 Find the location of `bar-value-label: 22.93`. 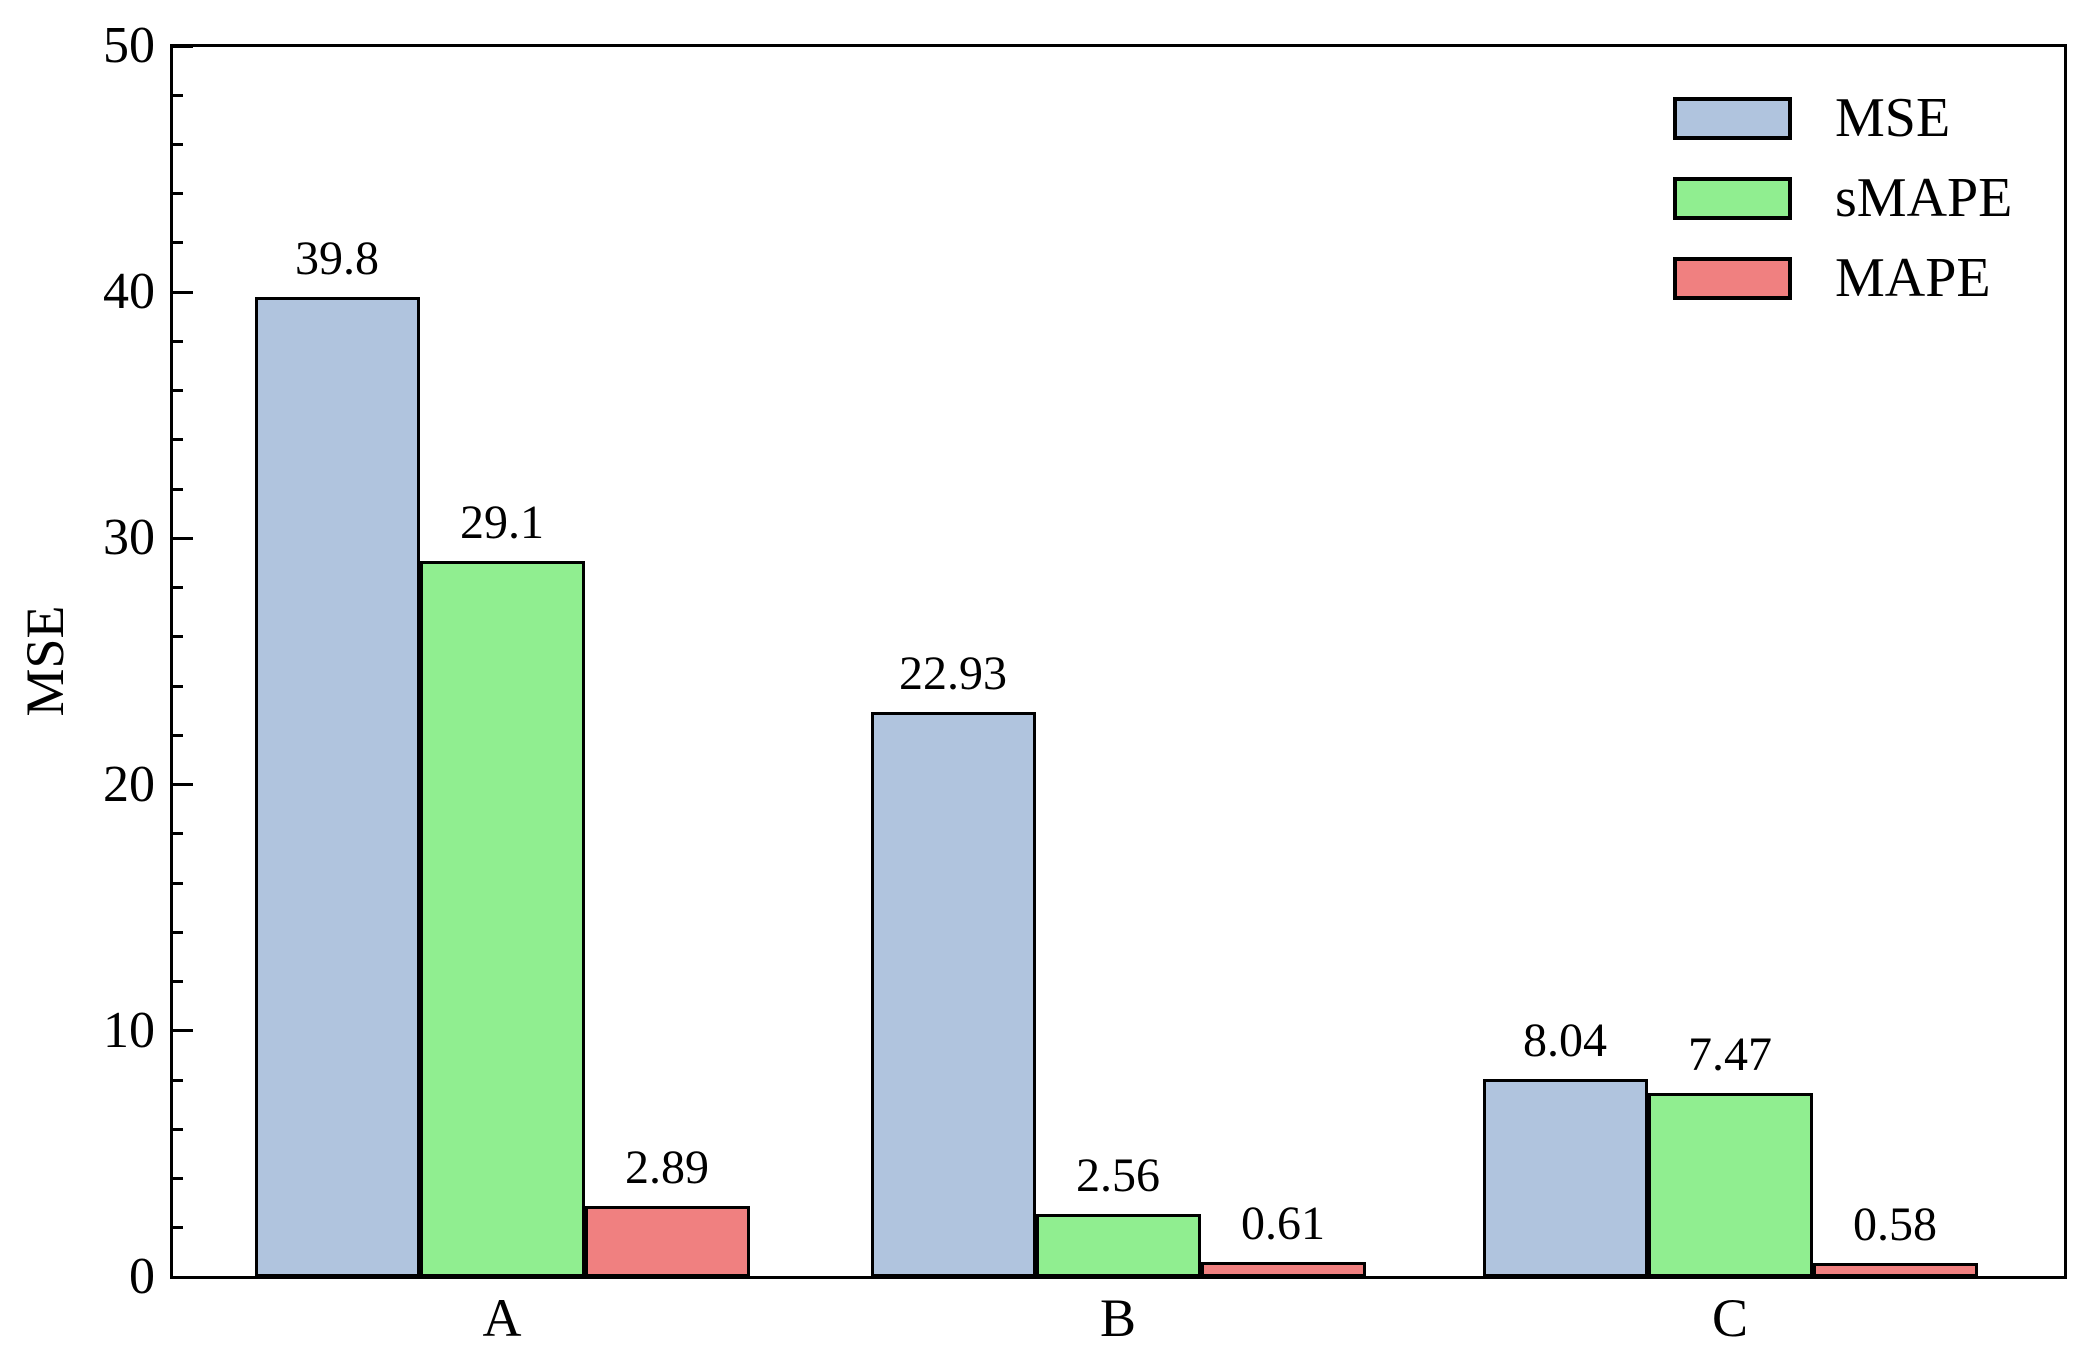

bar-value-label: 22.93 is located at coordinates (953, 674).